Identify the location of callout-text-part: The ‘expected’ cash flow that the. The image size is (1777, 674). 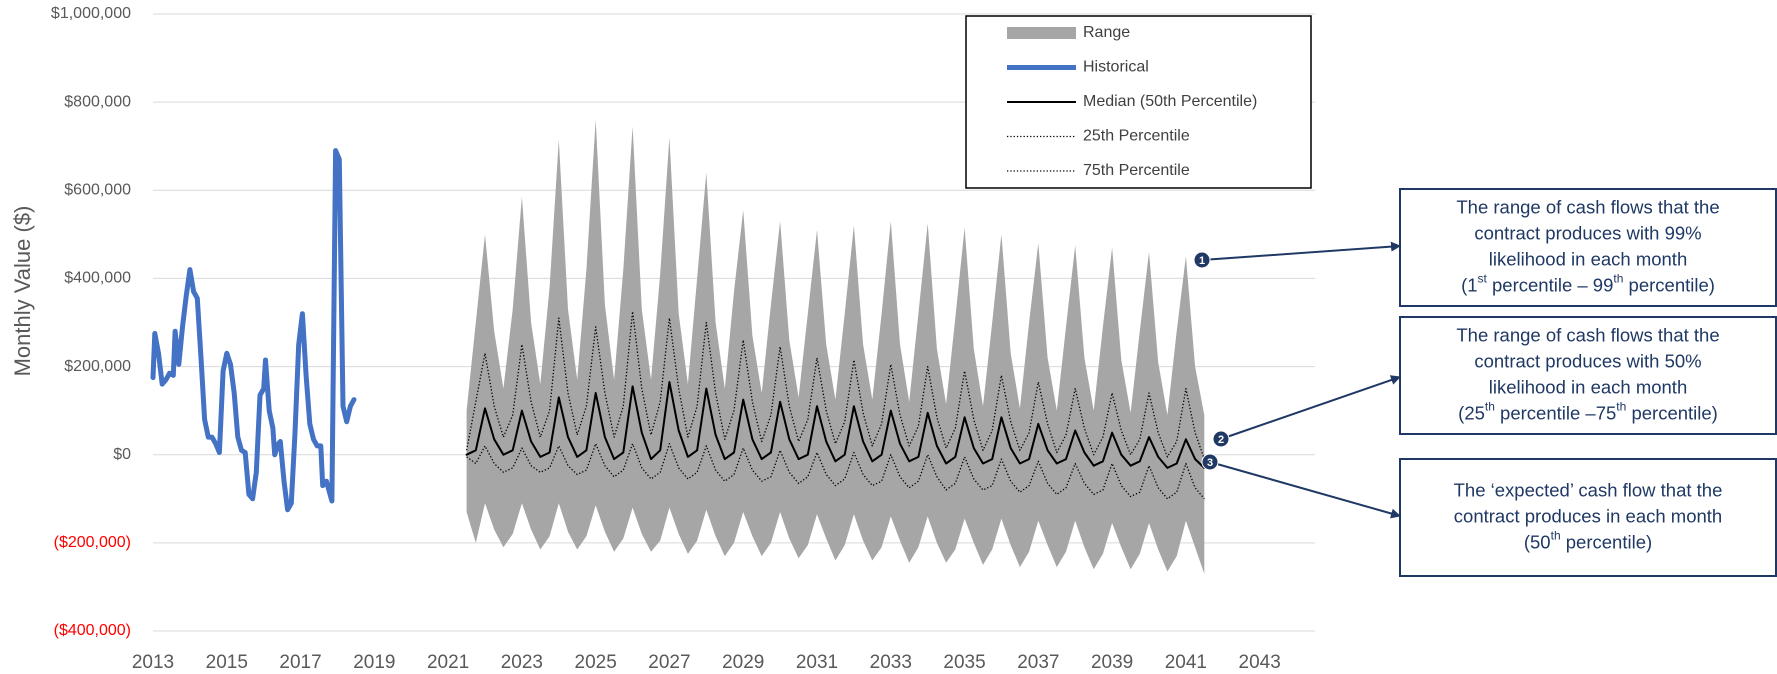
(1588, 489).